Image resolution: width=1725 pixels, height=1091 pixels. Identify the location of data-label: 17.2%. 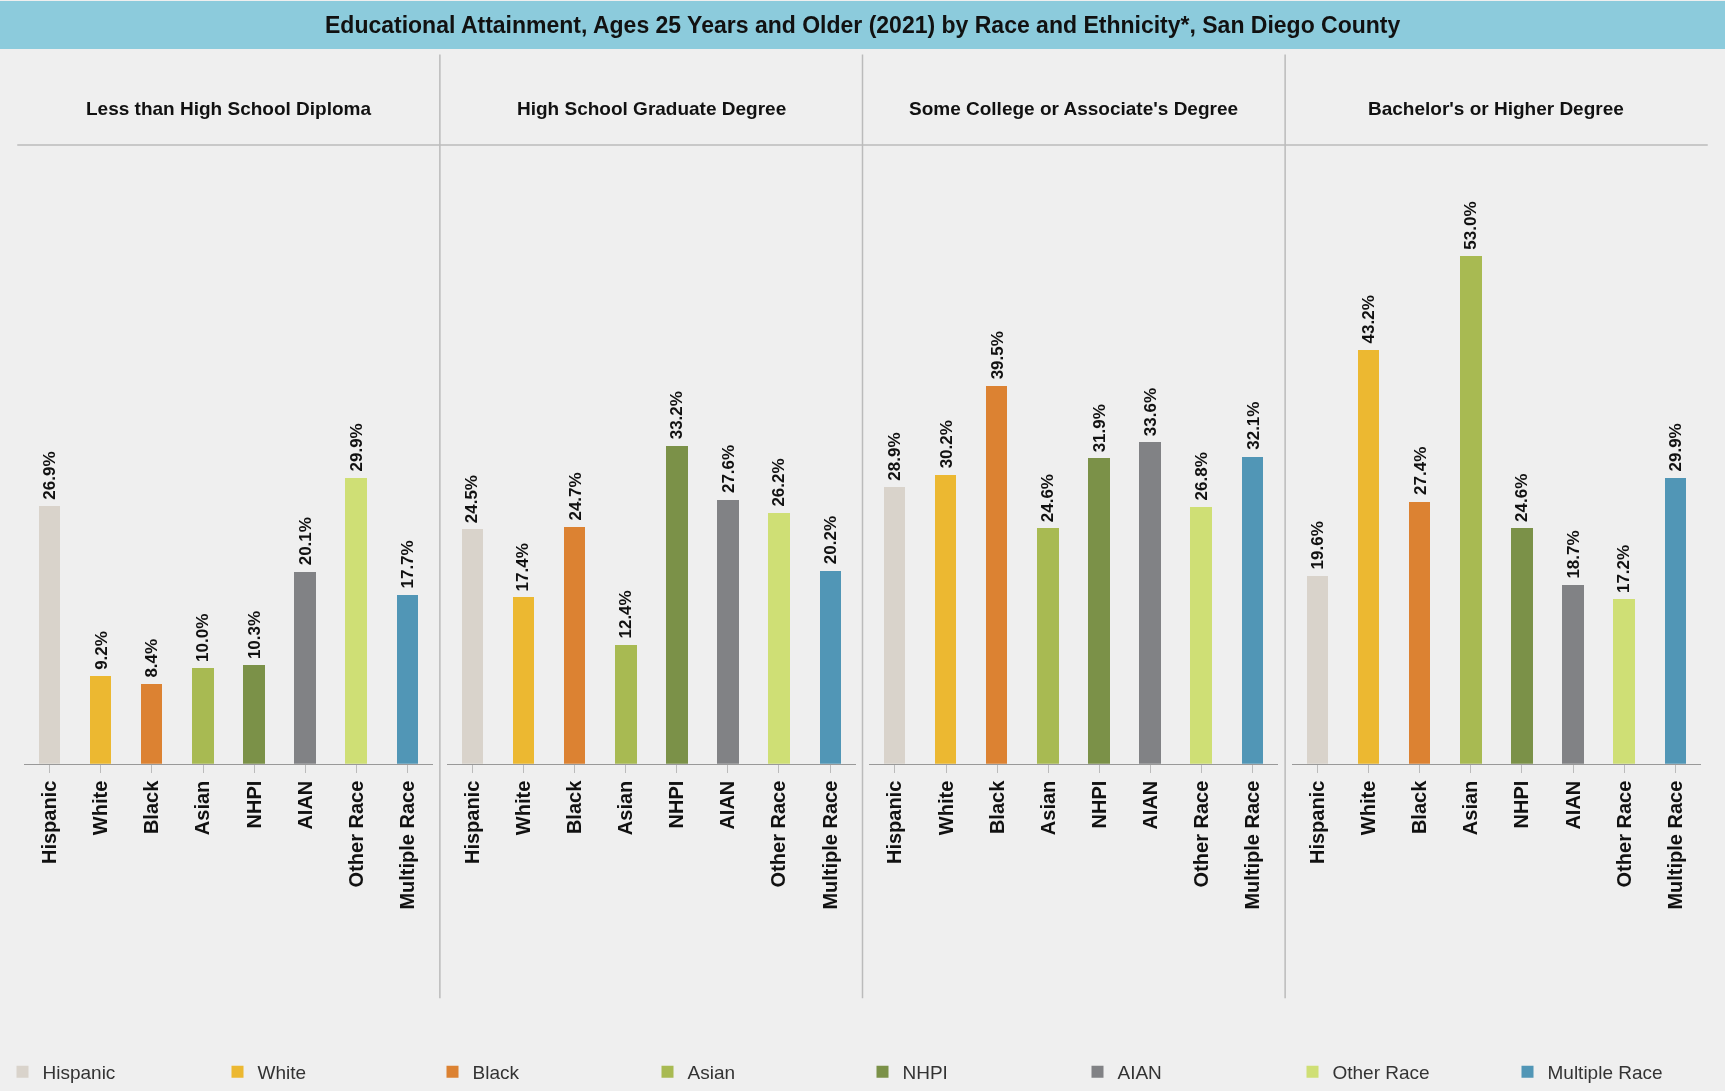
(1624, 569).